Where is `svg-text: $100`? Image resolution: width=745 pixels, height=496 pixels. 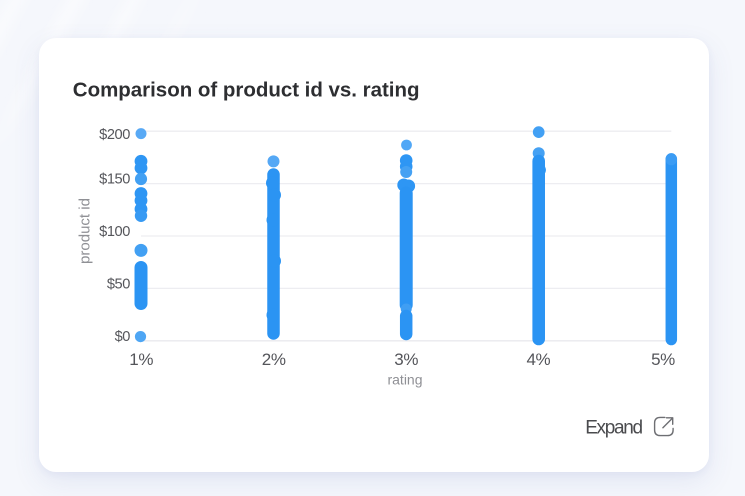 svg-text: $100 is located at coordinates (114, 232).